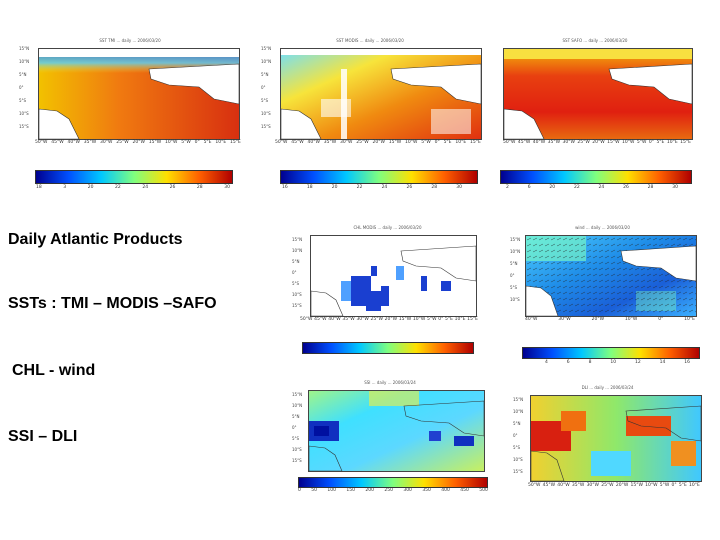 Image resolution: width=720 pixels, height=540 pixels. Describe the element at coordinates (372, 187) in the screenshot. I see `colorbar-labels: 16 18 20 22 24 26 28 30` at that location.